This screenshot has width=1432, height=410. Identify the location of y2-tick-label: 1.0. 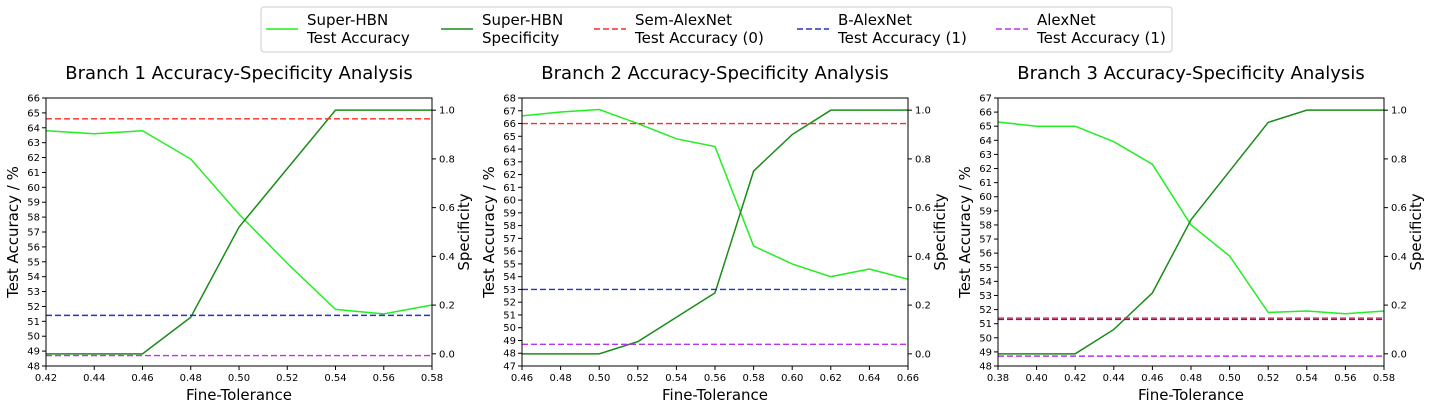
(1399, 111).